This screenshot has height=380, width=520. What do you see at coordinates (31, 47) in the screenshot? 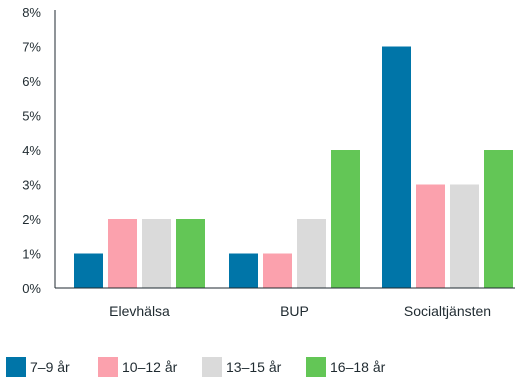
I see `y-tick-label: 7%` at bounding box center [31, 47].